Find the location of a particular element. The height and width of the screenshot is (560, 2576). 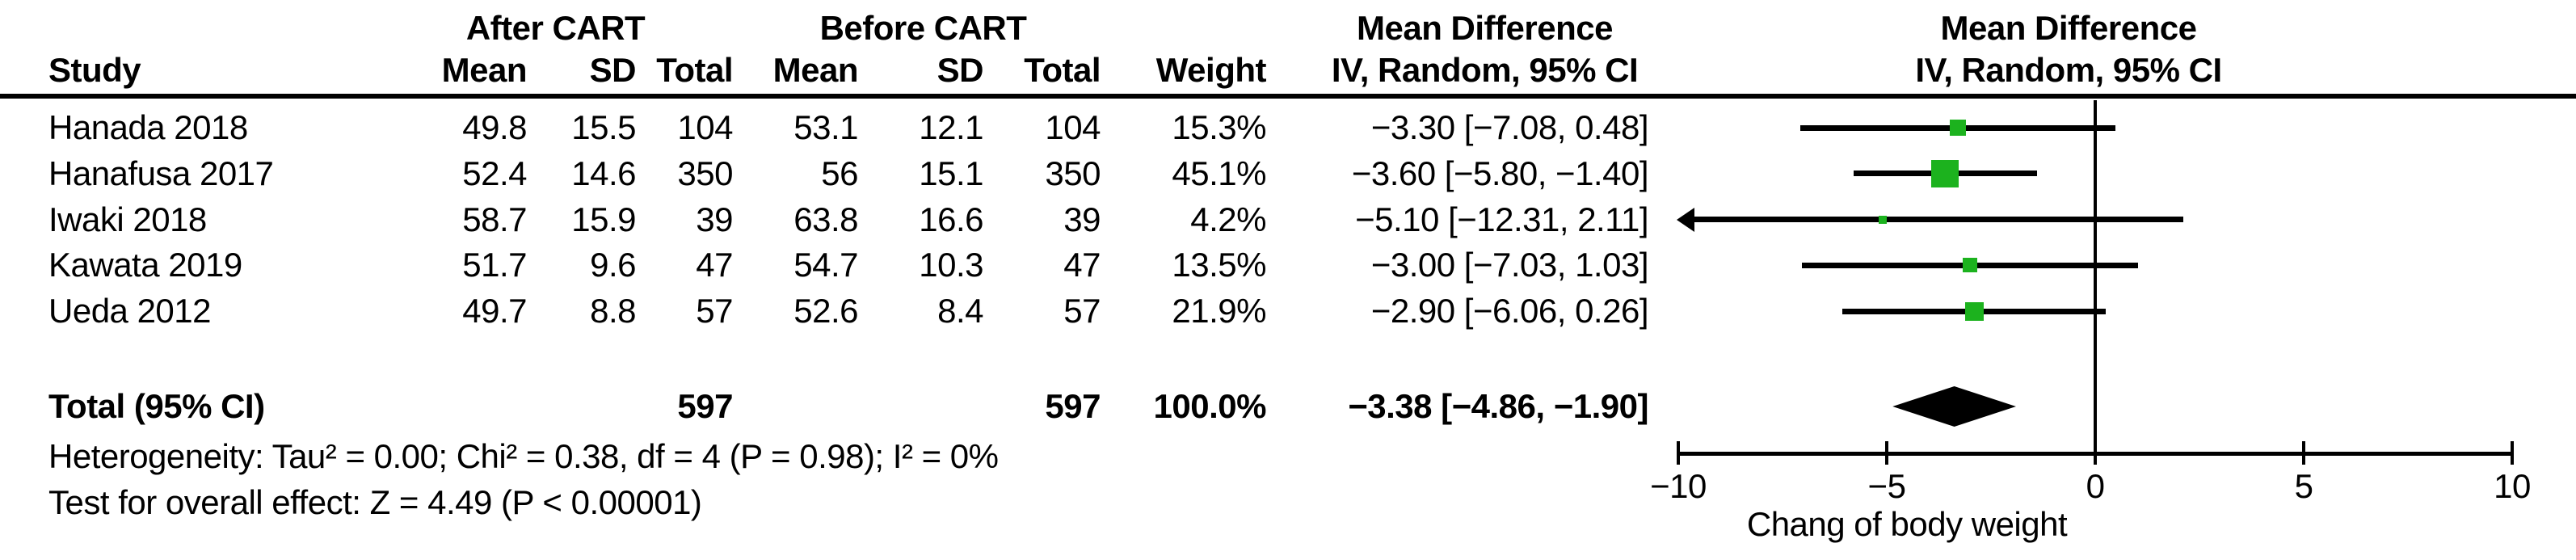

axis-tick-label: 10 is located at coordinates (2512, 486).